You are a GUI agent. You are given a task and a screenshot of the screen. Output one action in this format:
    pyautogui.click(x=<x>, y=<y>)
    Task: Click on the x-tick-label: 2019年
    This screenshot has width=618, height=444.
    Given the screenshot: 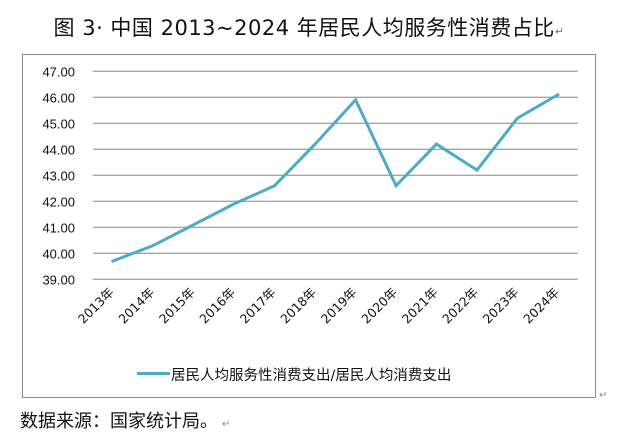 What is the action you would take?
    pyautogui.click(x=339, y=306)
    